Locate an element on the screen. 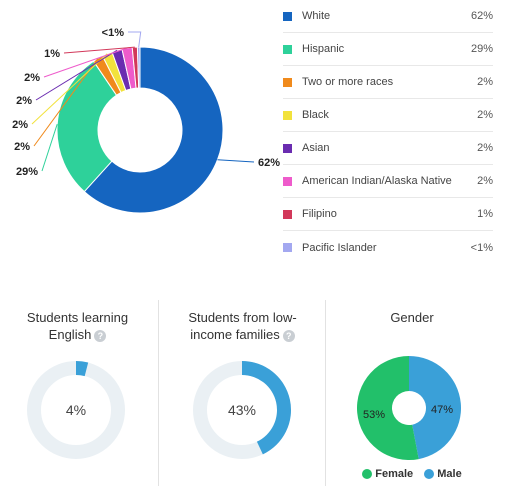 The width and height of the screenshot is (506, 486). english-learners-panel: Students learning English? 4% is located at coordinates (77, 393).